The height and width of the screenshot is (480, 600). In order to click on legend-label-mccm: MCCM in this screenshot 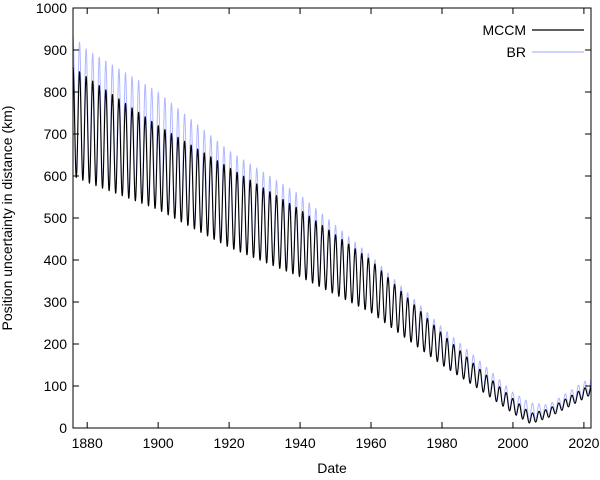, I will do `click(504, 30)`.